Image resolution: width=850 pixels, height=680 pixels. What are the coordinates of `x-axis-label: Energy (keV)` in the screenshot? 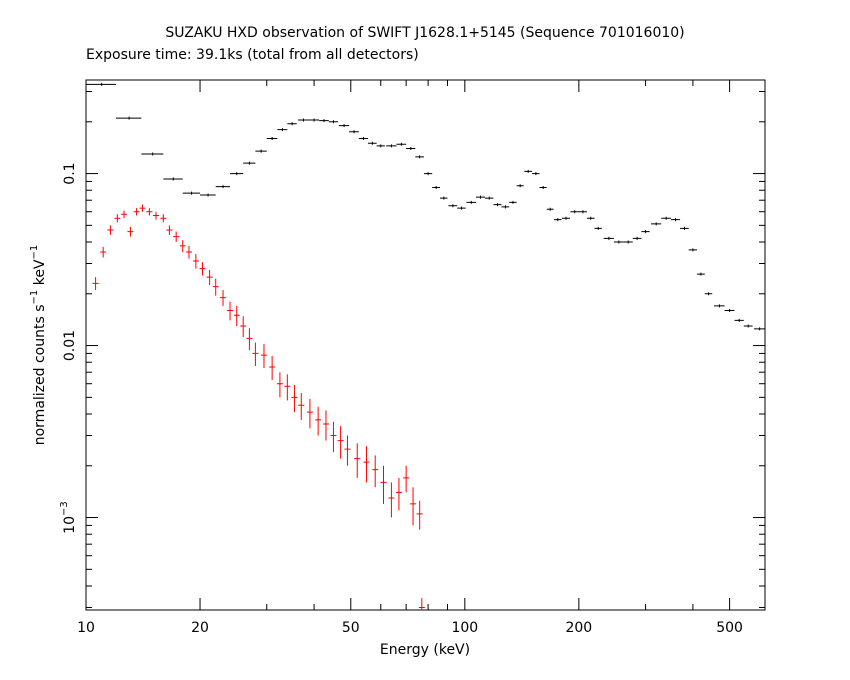 It's located at (425, 650).